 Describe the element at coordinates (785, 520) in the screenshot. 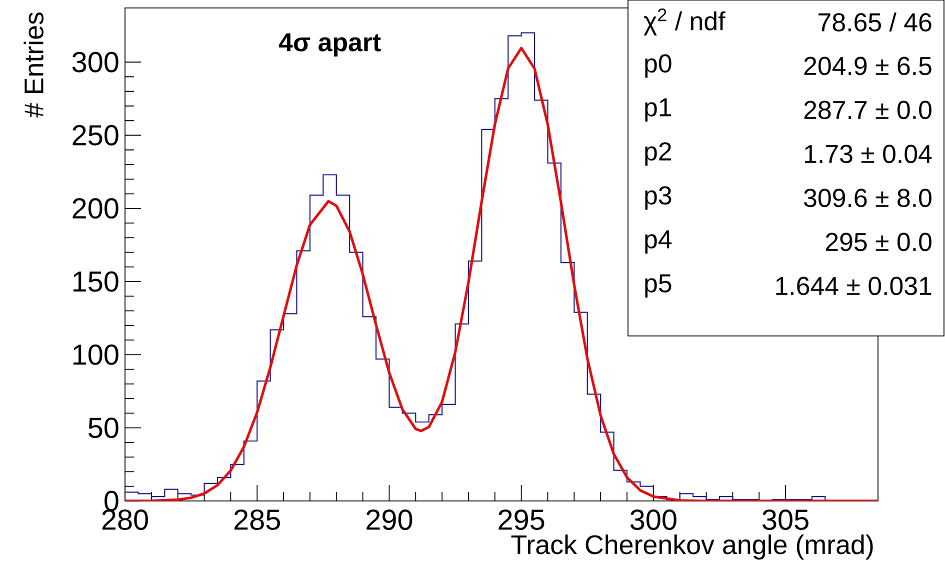

I see `x-tick-label: 305` at that location.